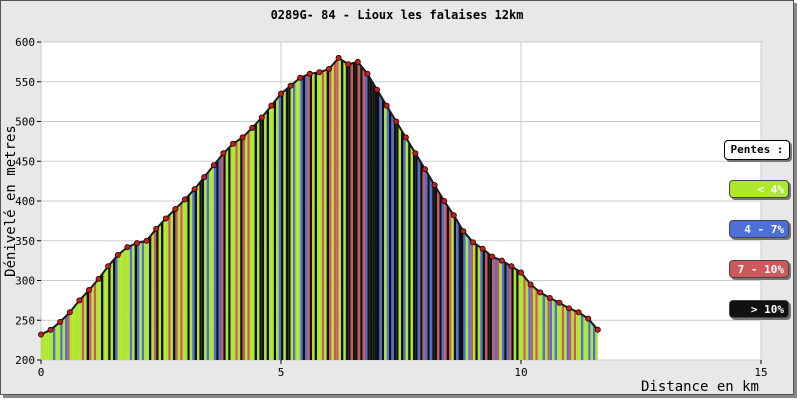 This screenshot has height=400, width=800. What do you see at coordinates (41, 372) in the screenshot?
I see `x-tick-label: 0` at bounding box center [41, 372].